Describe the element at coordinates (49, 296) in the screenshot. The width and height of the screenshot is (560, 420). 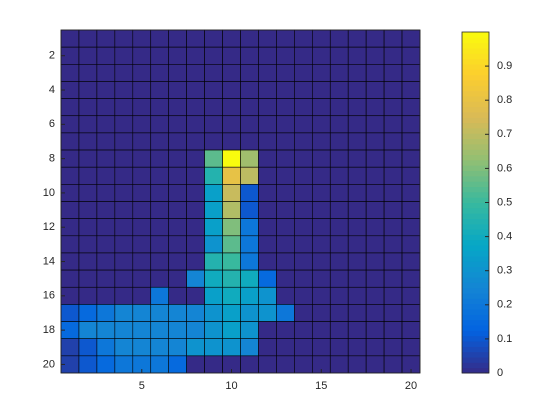
I see `y-tick-label: 16` at that location.